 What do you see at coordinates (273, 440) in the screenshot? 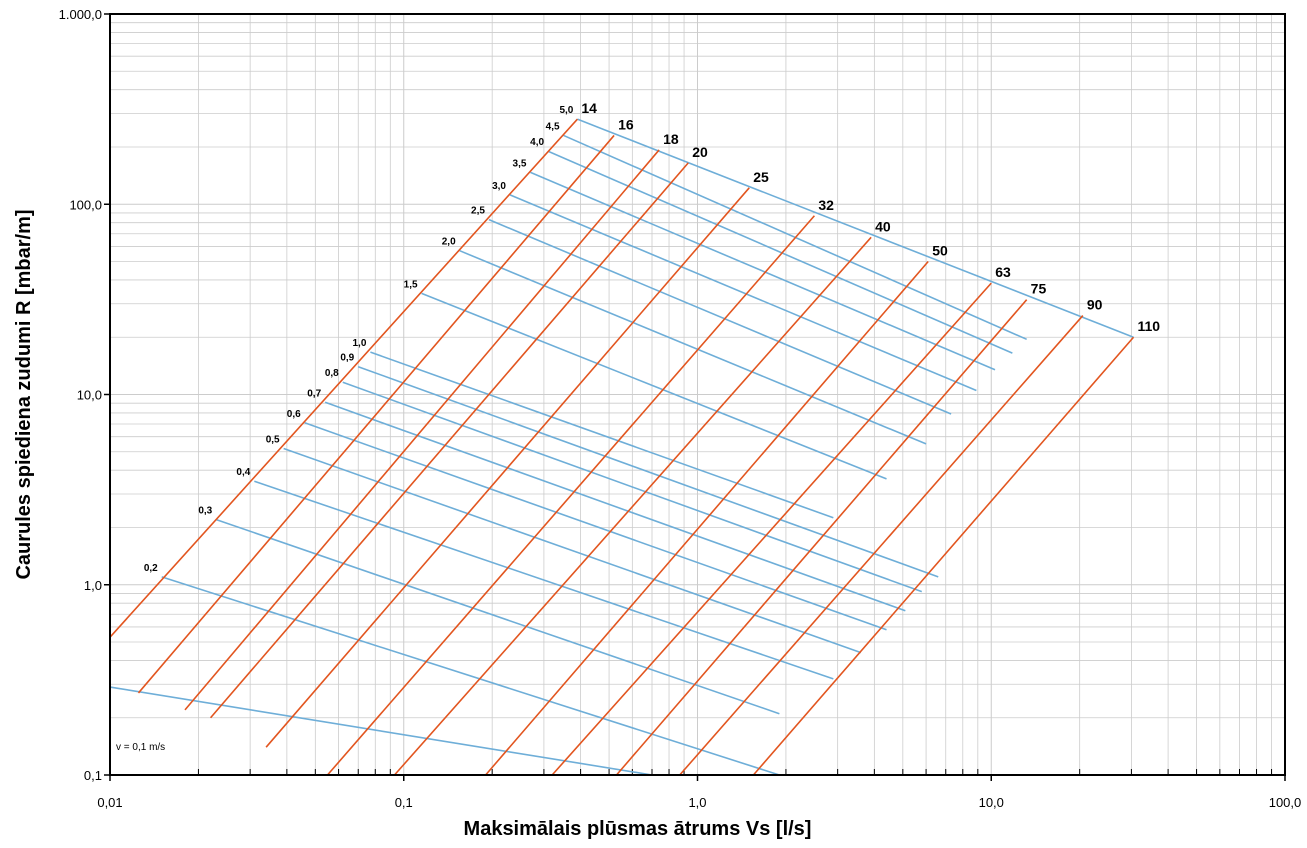
I see `velocity-label-0-5: 0,5` at bounding box center [273, 440].